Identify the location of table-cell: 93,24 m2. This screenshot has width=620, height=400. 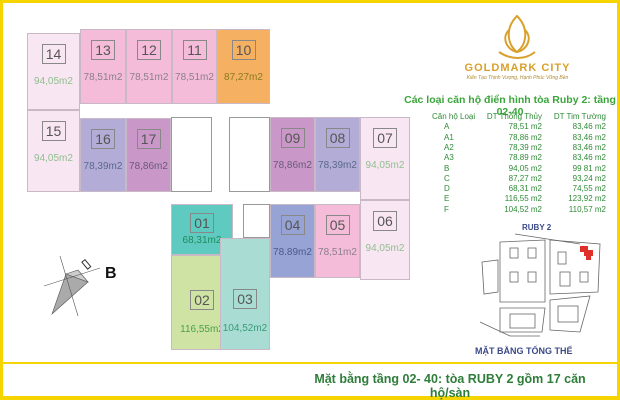
(589, 178).